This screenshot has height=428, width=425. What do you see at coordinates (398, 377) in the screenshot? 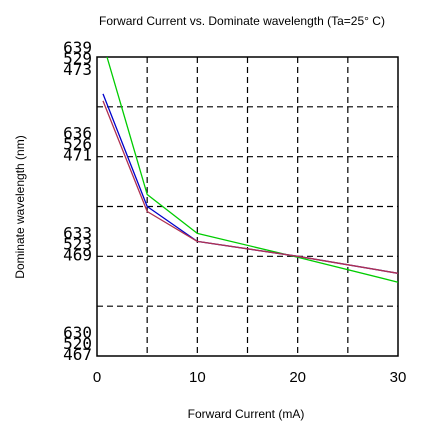
I see `x-tick-label: 30` at bounding box center [398, 377].